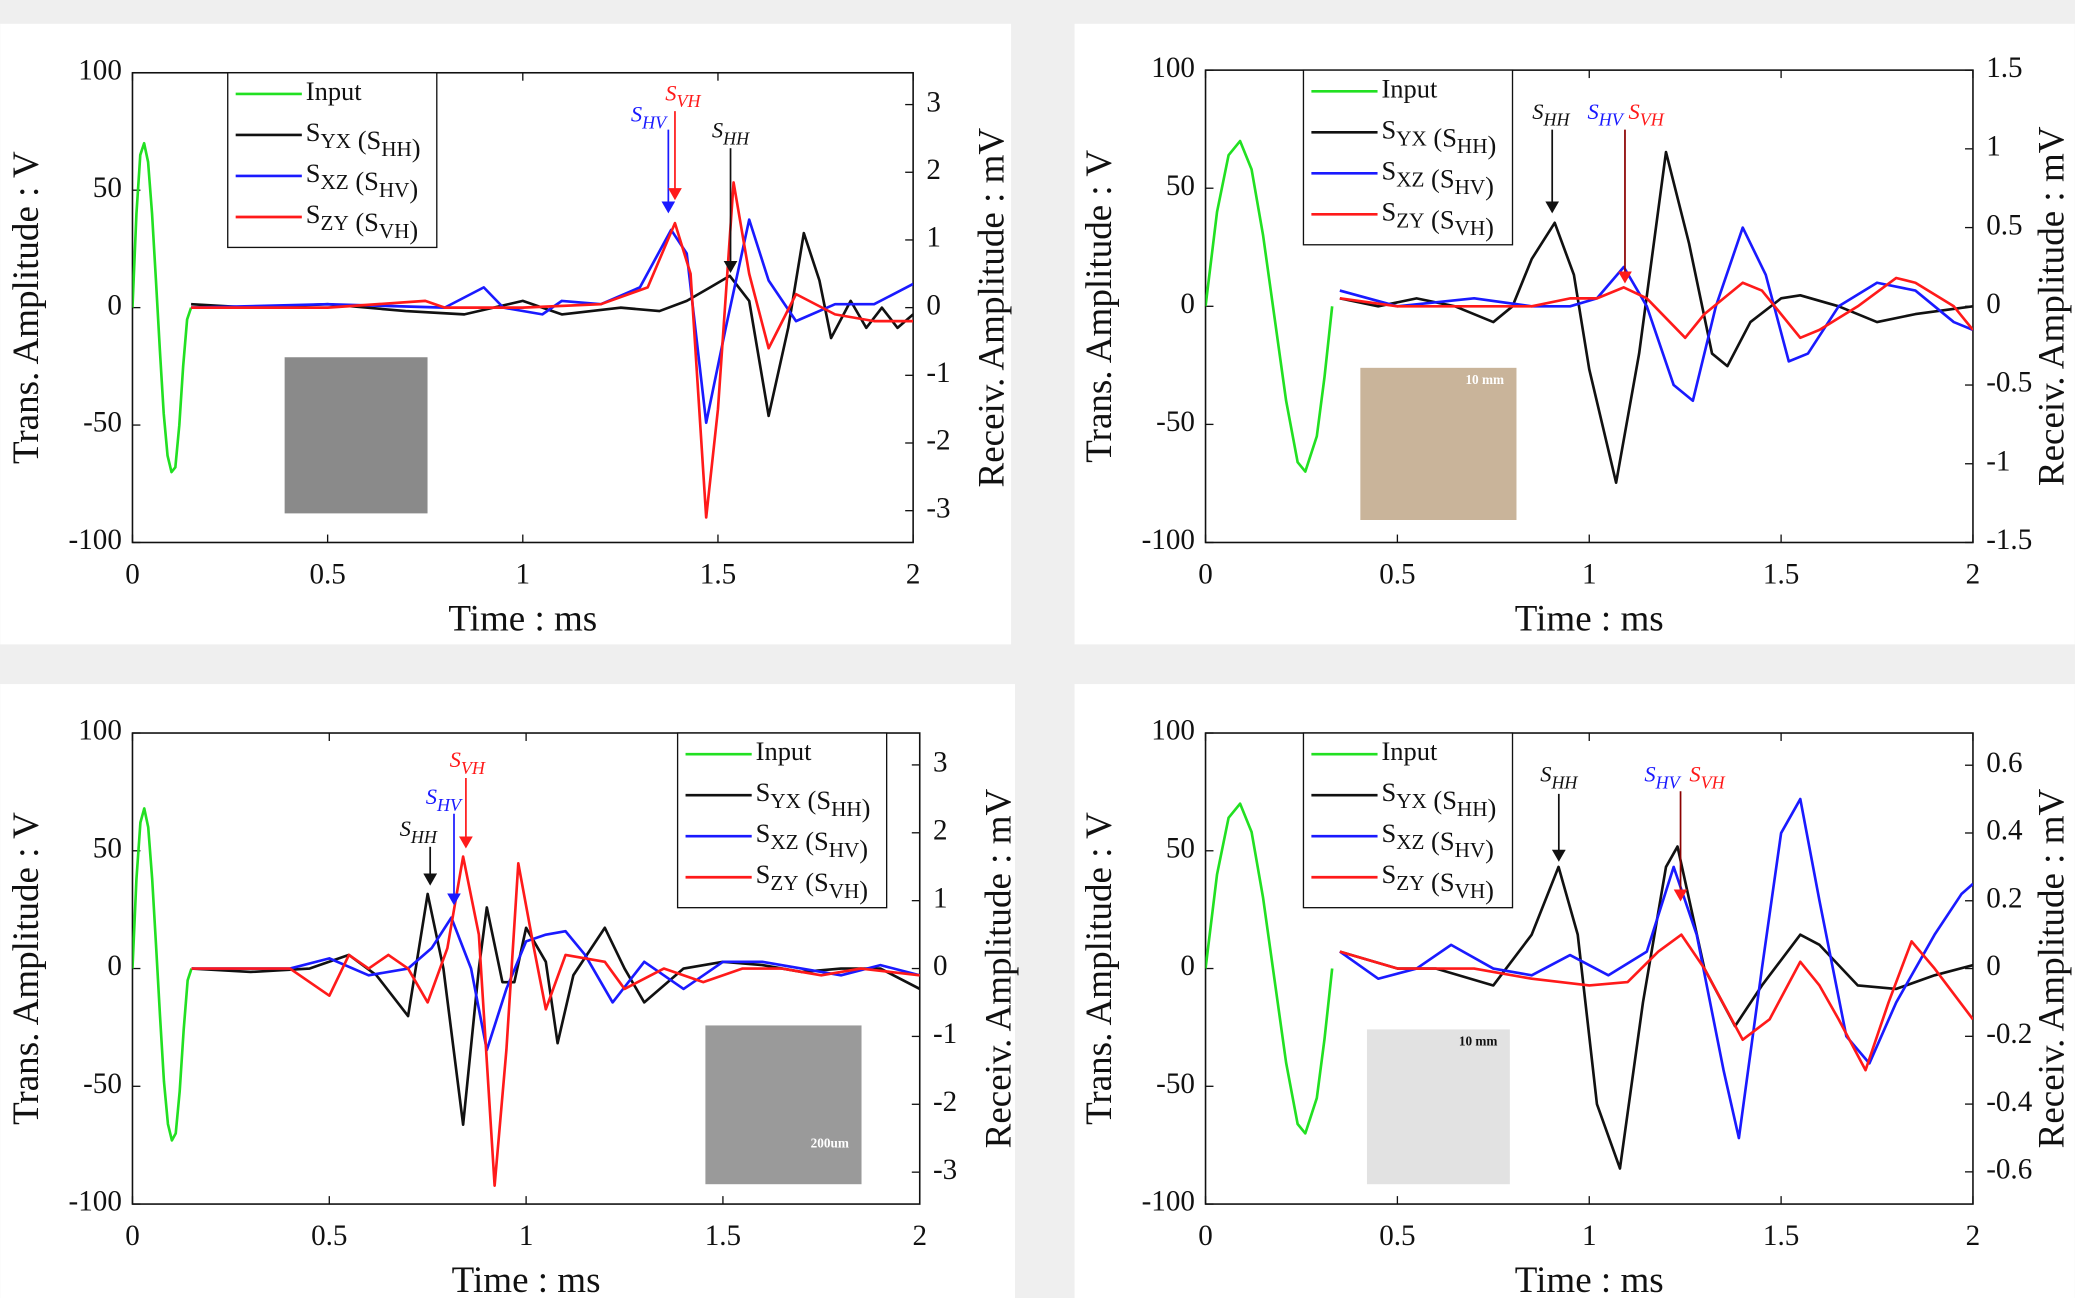  Describe the element at coordinates (1606, 114) in the screenshot. I see `annotation: SHV` at that location.